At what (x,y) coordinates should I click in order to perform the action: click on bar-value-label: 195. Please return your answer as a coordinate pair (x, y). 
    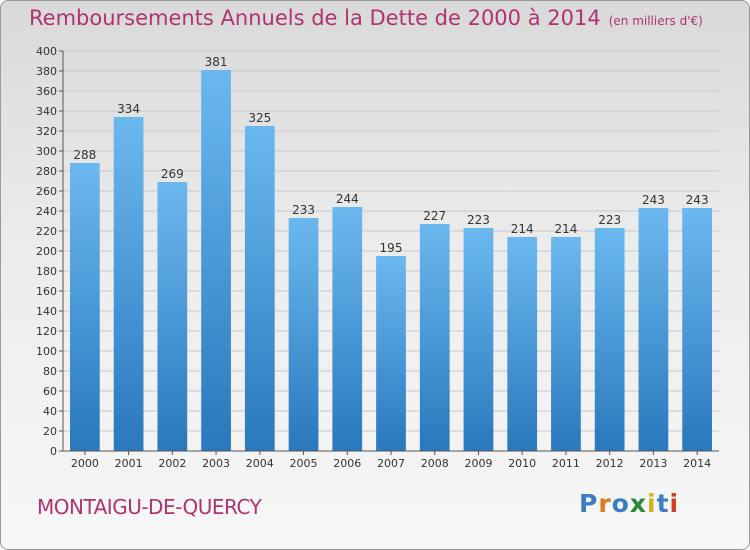
    Looking at the image, I should click on (391, 248).